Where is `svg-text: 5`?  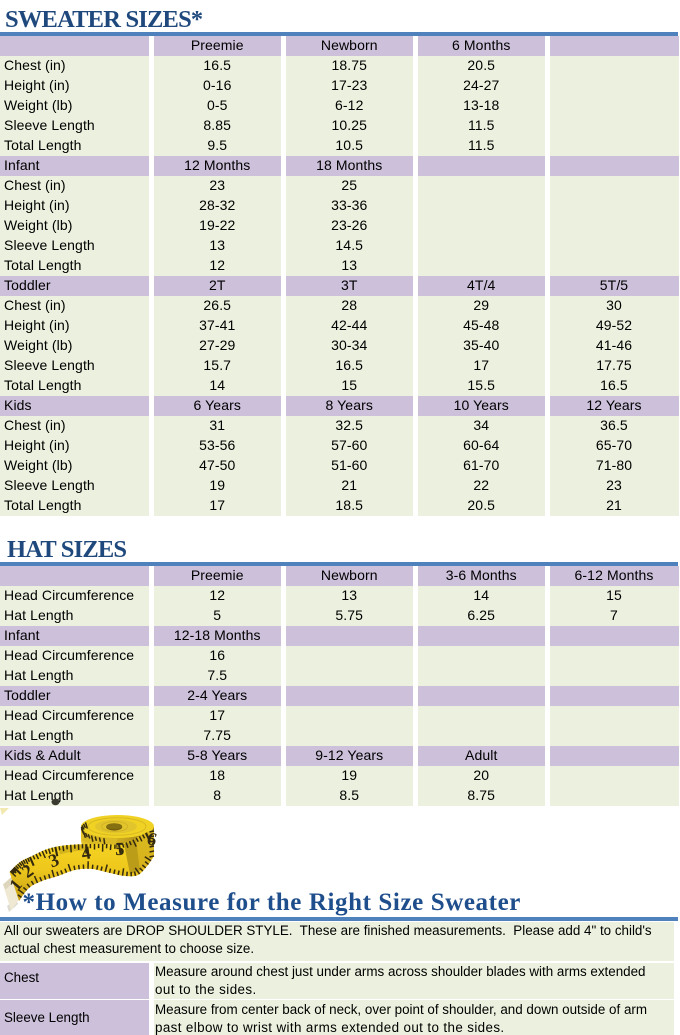
svg-text: 5 is located at coordinates (120, 850).